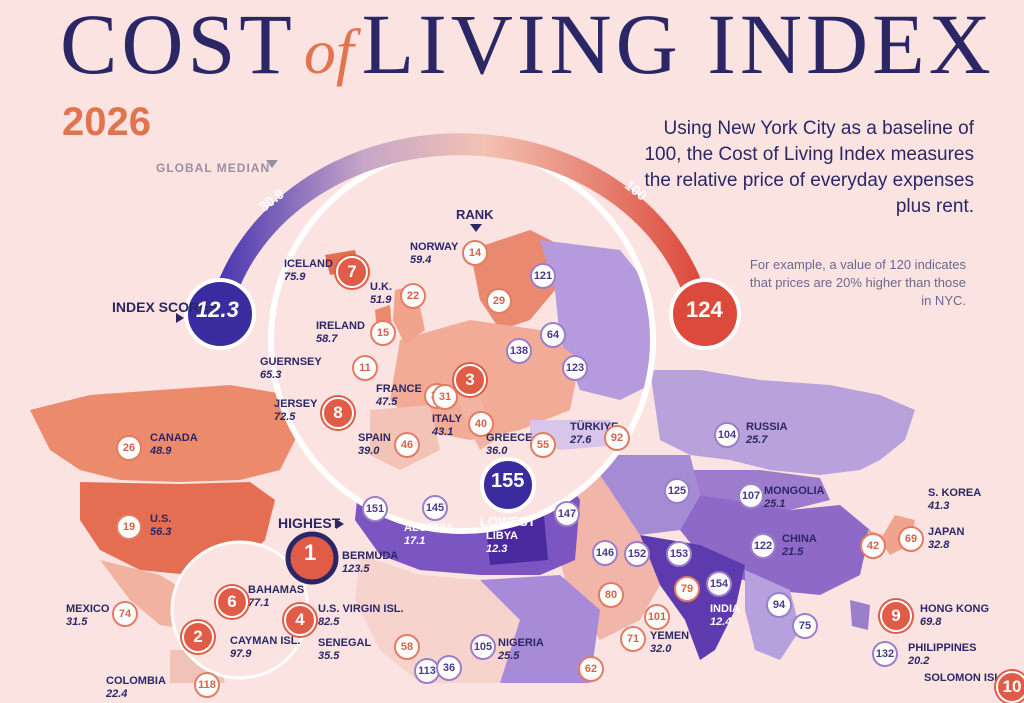  What do you see at coordinates (310, 552) in the screenshot?
I see `bermuda-rank: 1` at bounding box center [310, 552].